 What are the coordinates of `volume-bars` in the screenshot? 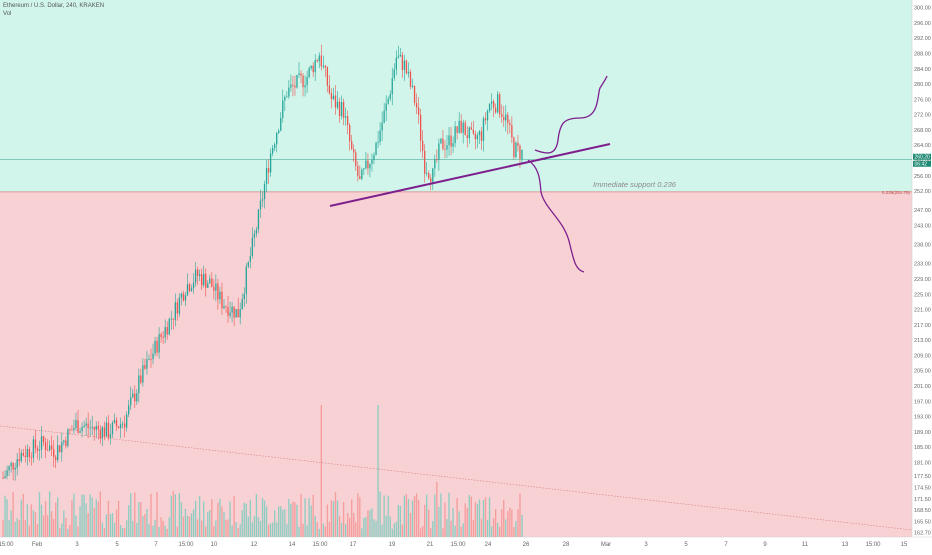 It's located at (262, 471).